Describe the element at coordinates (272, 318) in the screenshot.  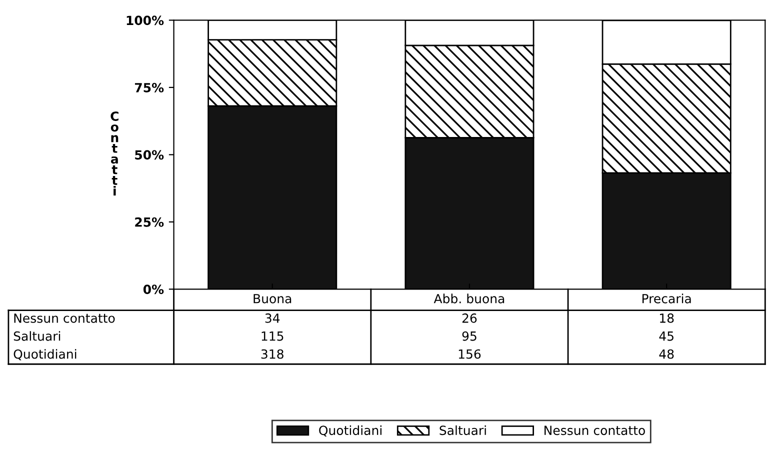
I see `text: 34` at that location.